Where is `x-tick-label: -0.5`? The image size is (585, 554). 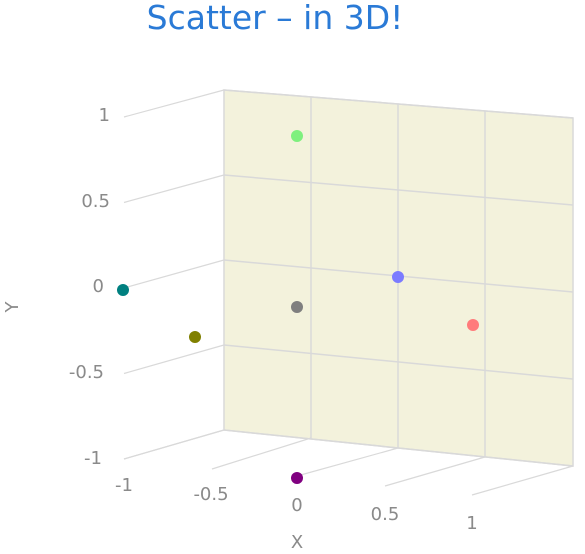
x-tick-label: -0.5 is located at coordinates (210, 494).